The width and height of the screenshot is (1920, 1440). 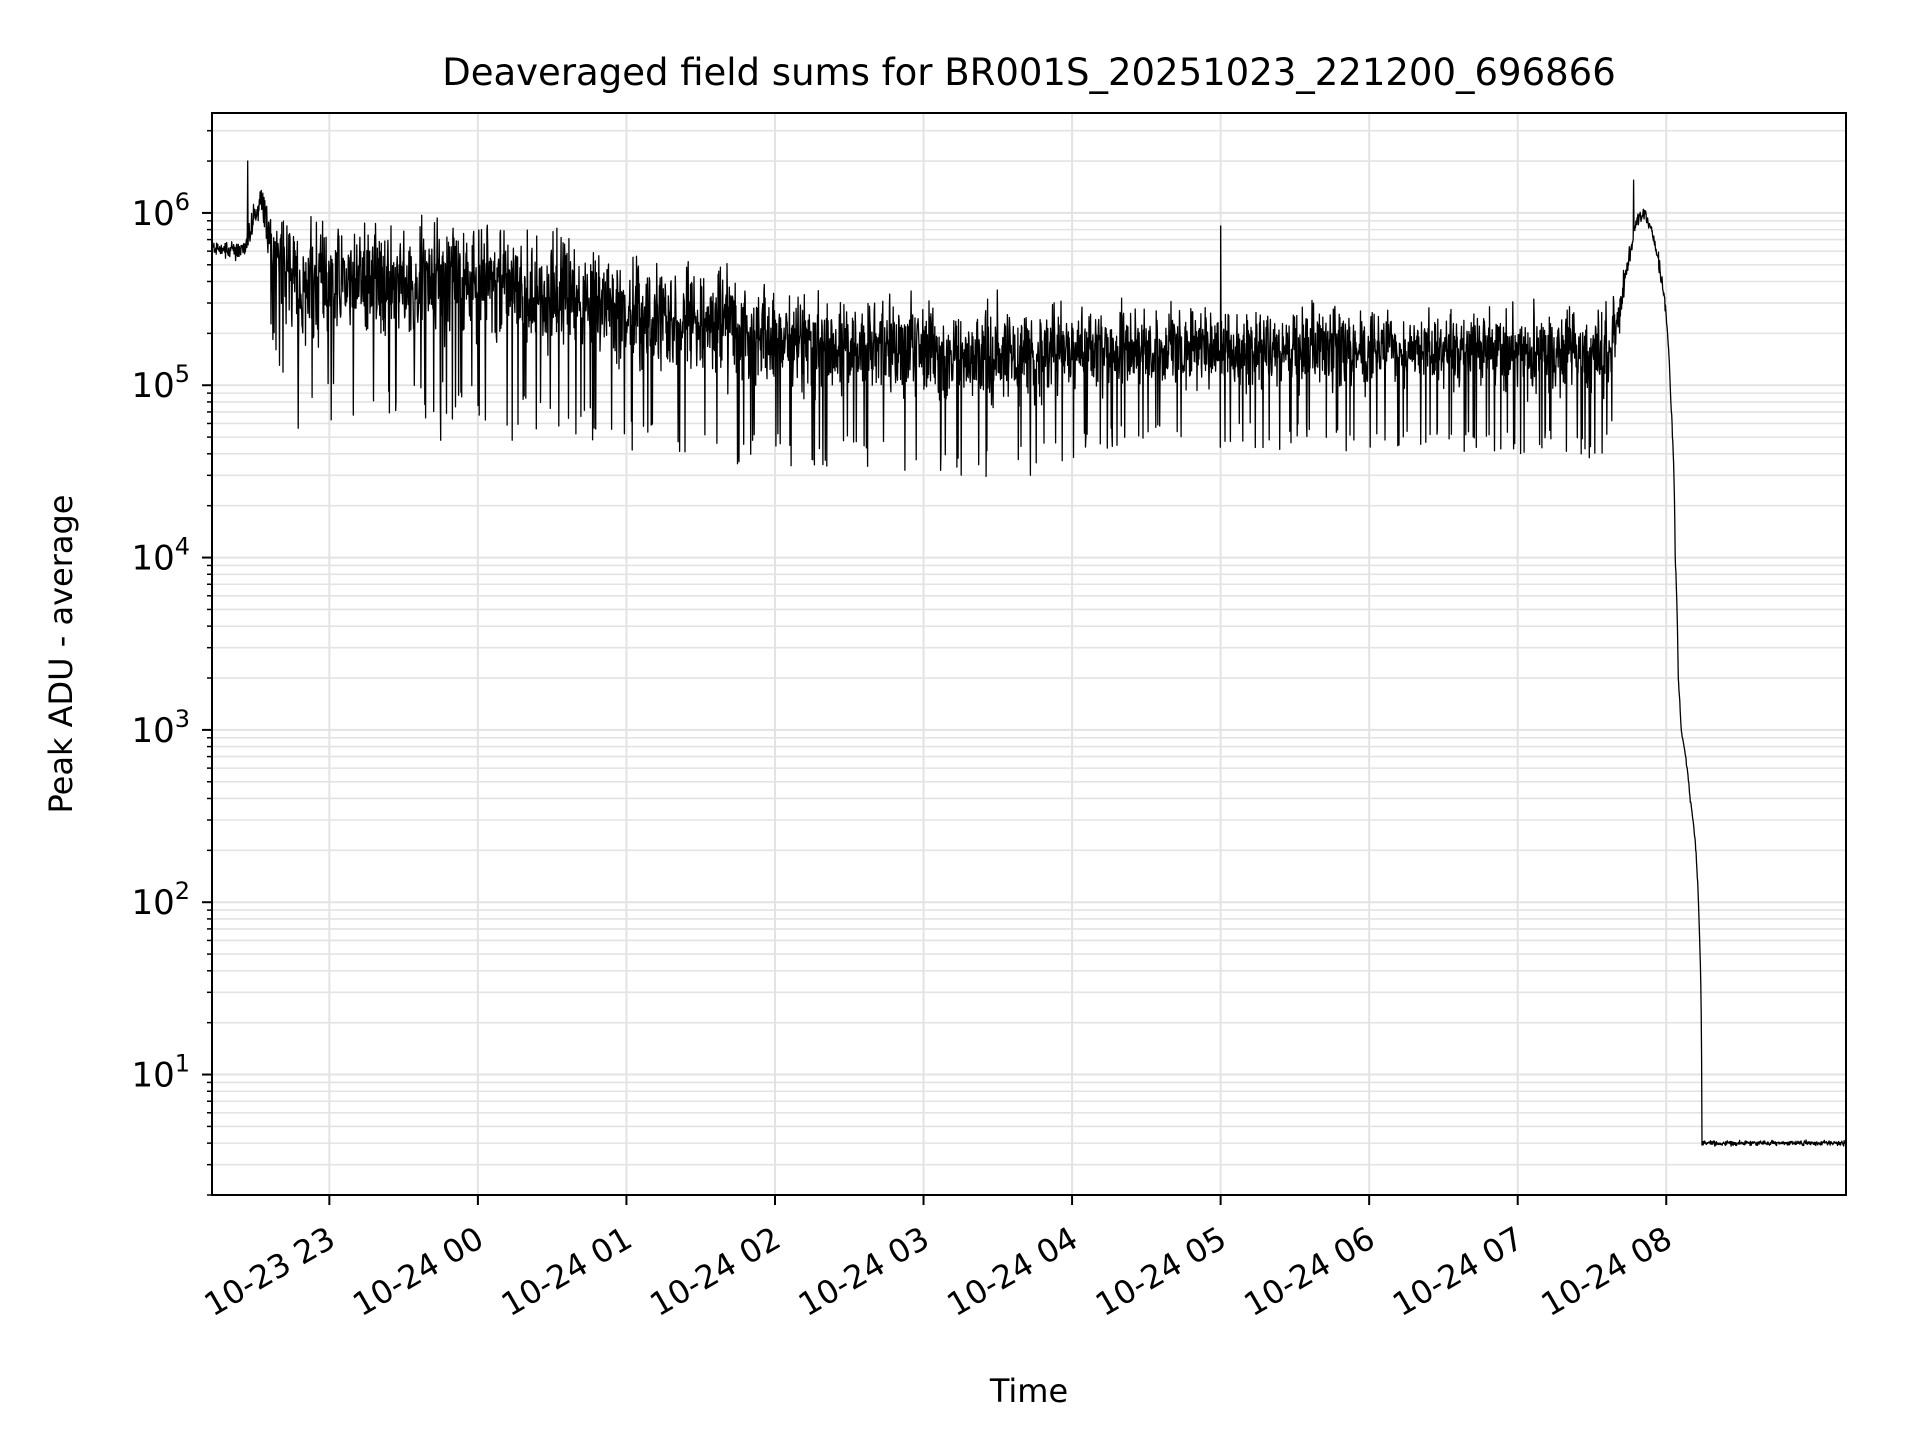 I want to click on y-tick-label: 10³, so click(x=160, y=728).